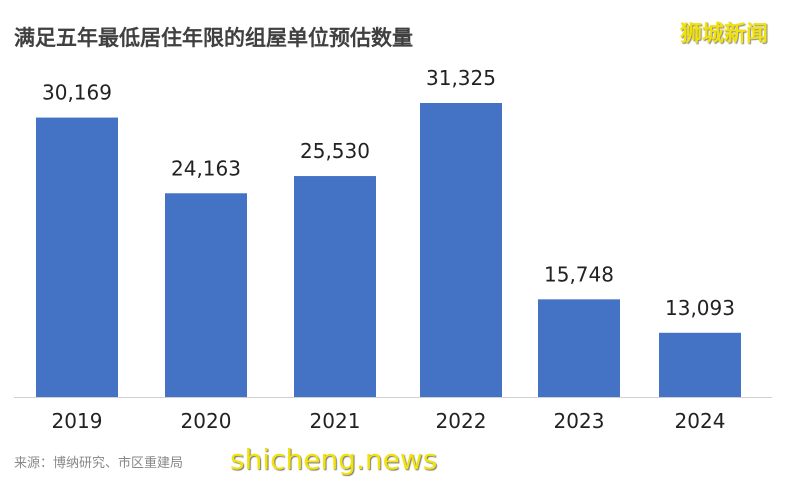 The image size is (802, 483). What do you see at coordinates (335, 421) in the screenshot?
I see `x-tick-label: 2021` at bounding box center [335, 421].